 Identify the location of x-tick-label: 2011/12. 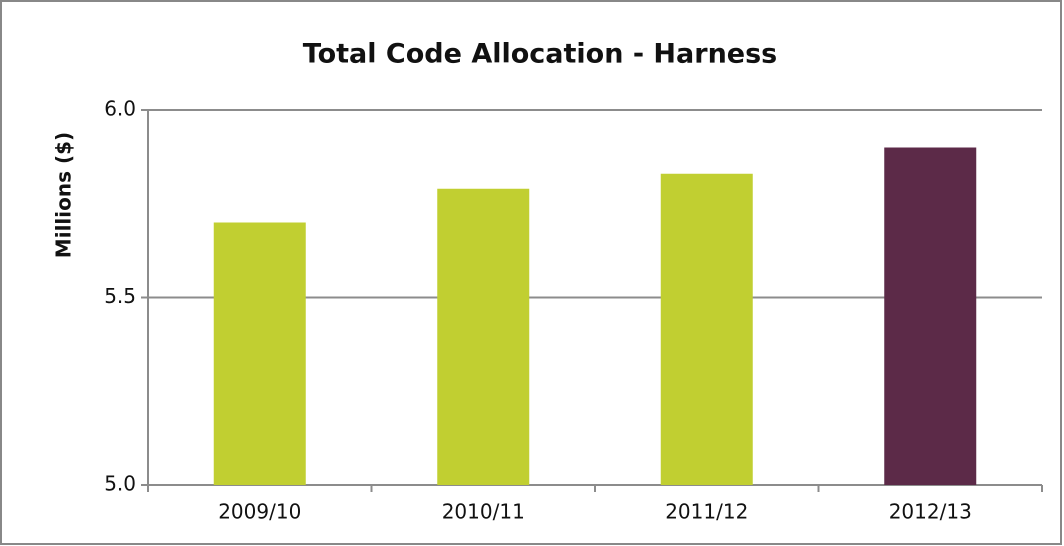
(706, 512).